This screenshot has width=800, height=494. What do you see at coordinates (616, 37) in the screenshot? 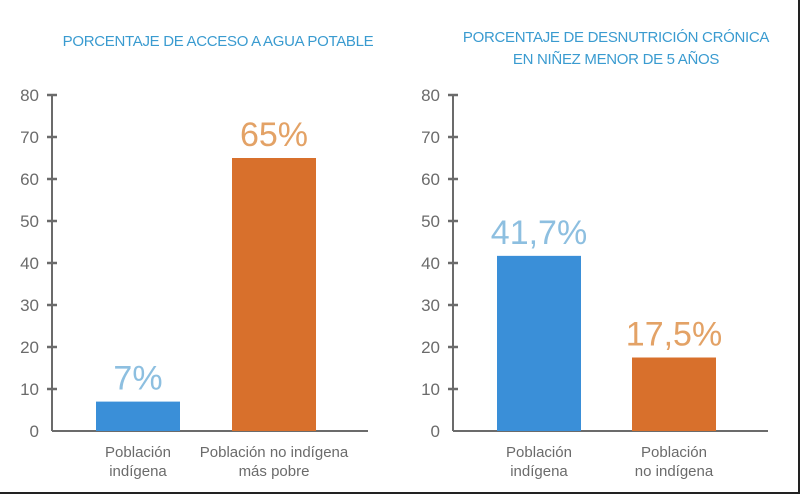
I see `chart-title: PORCENTAJE DE DESNUTRICIÓN CRÓNICA` at bounding box center [616, 37].